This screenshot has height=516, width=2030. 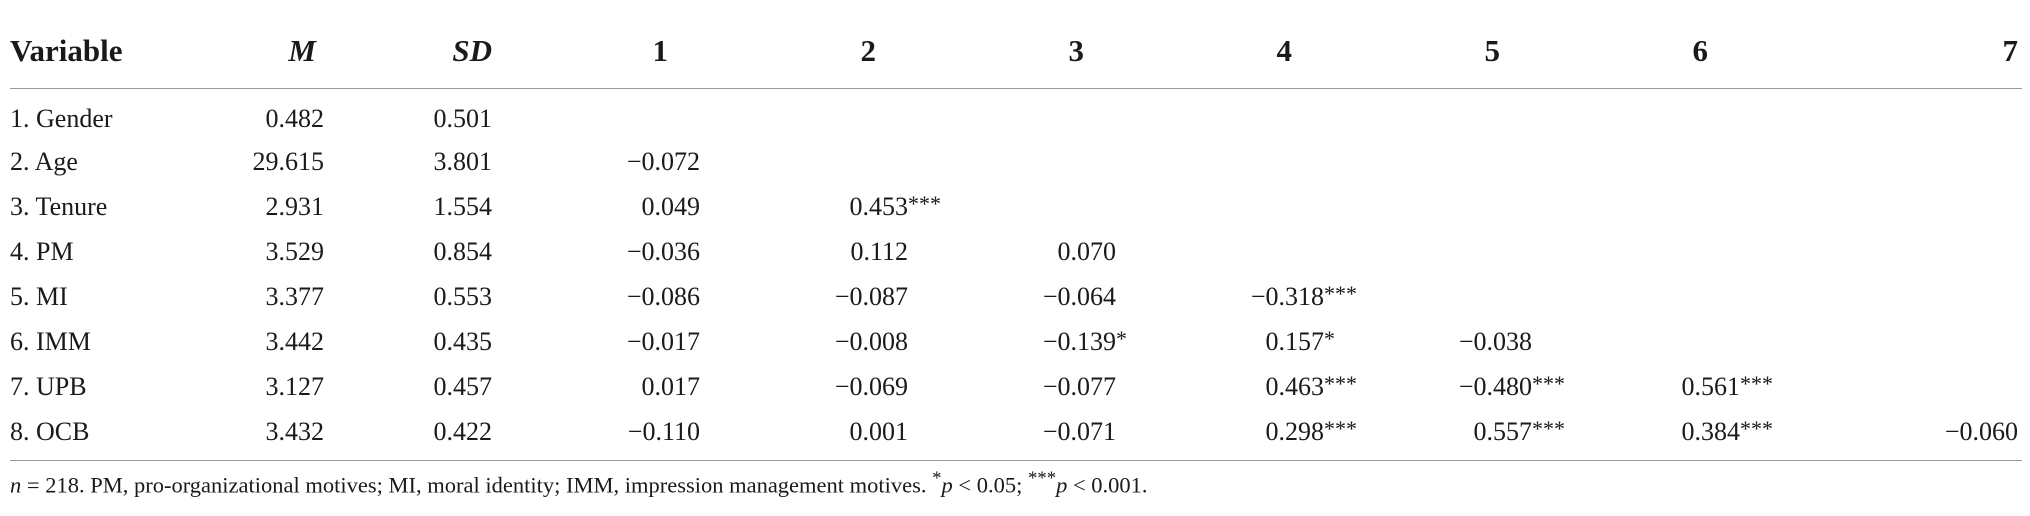 What do you see at coordinates (688, 341) in the screenshot?
I see `cell-corr-1: −0.017` at bounding box center [688, 341].